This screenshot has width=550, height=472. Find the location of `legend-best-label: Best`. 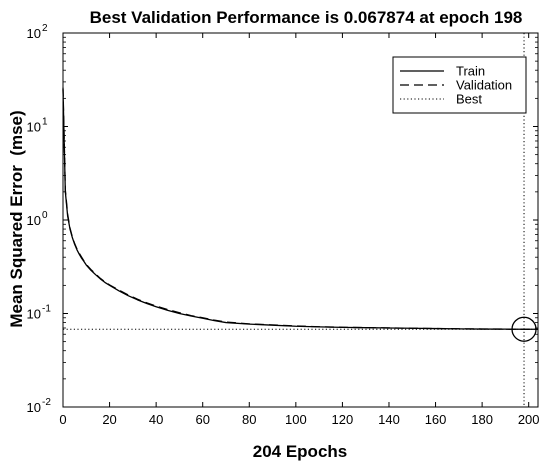

legend-best-label: Best is located at coordinates (469, 99).